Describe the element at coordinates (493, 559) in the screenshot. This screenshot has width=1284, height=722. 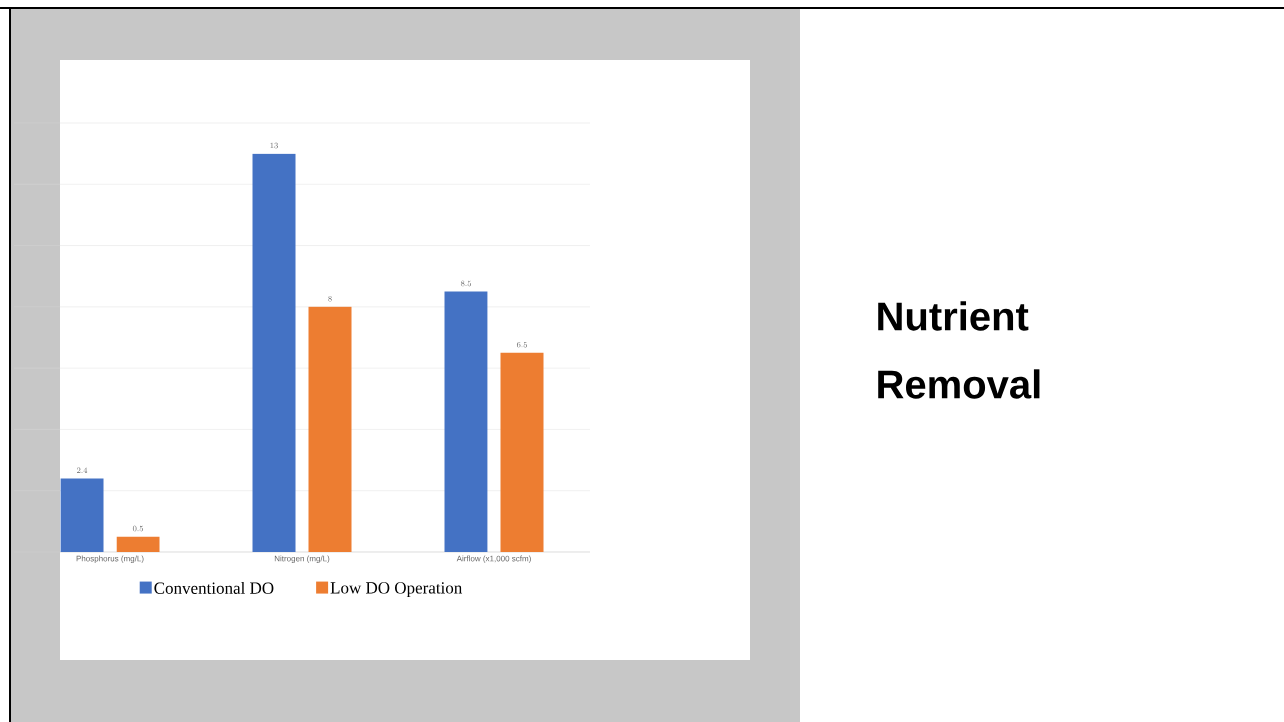
I see `x-tick-label: Airflow (x1,000 scfm)` at that location.